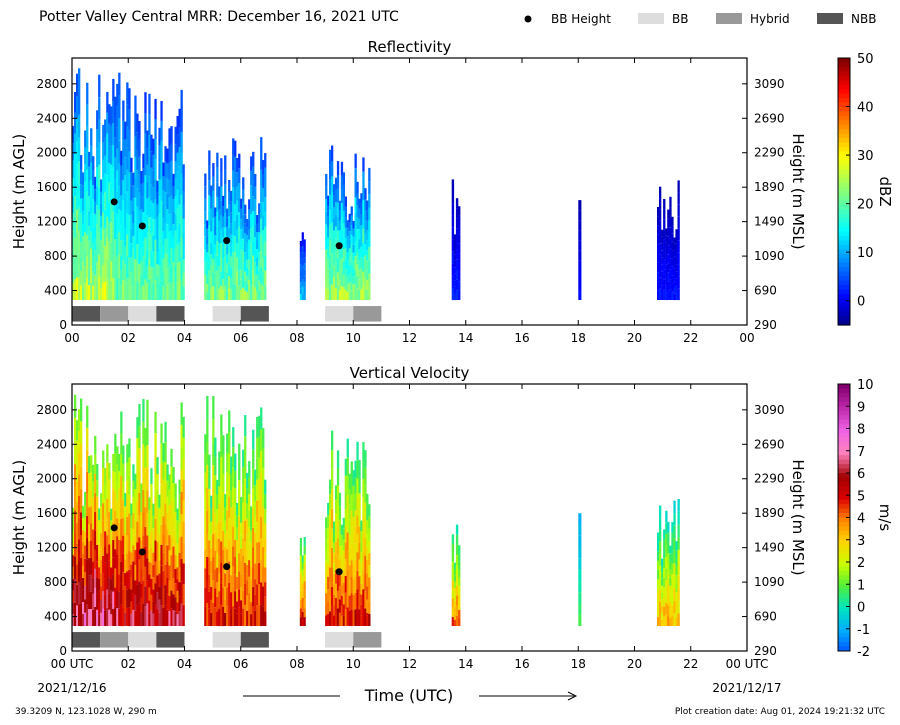 The image size is (900, 725). I want to click on y2-tick-label: 1490, so click(769, 548).